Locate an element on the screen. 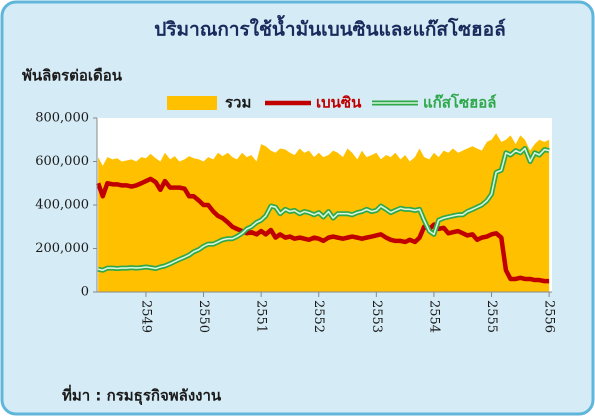  y-tick-label: 200,000 is located at coordinates (62, 248).